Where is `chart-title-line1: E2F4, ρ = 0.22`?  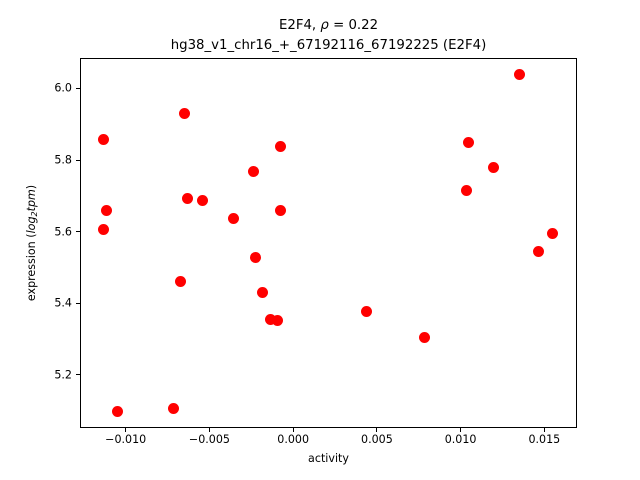
chart-title-line1: E2F4, ρ = 0.22 is located at coordinates (328, 26).